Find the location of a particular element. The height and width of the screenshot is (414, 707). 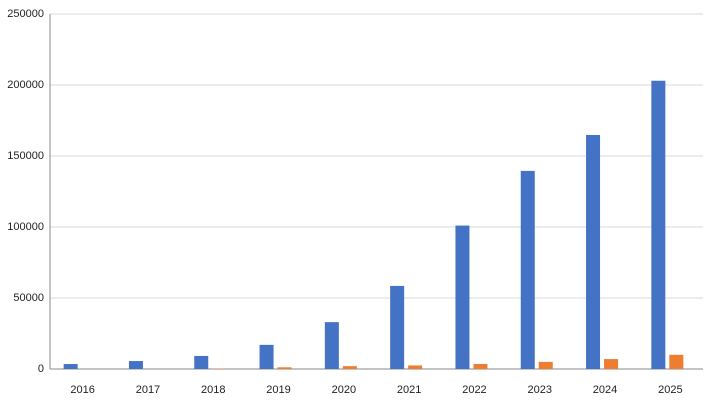

x-tick-label: 2025 is located at coordinates (670, 390).